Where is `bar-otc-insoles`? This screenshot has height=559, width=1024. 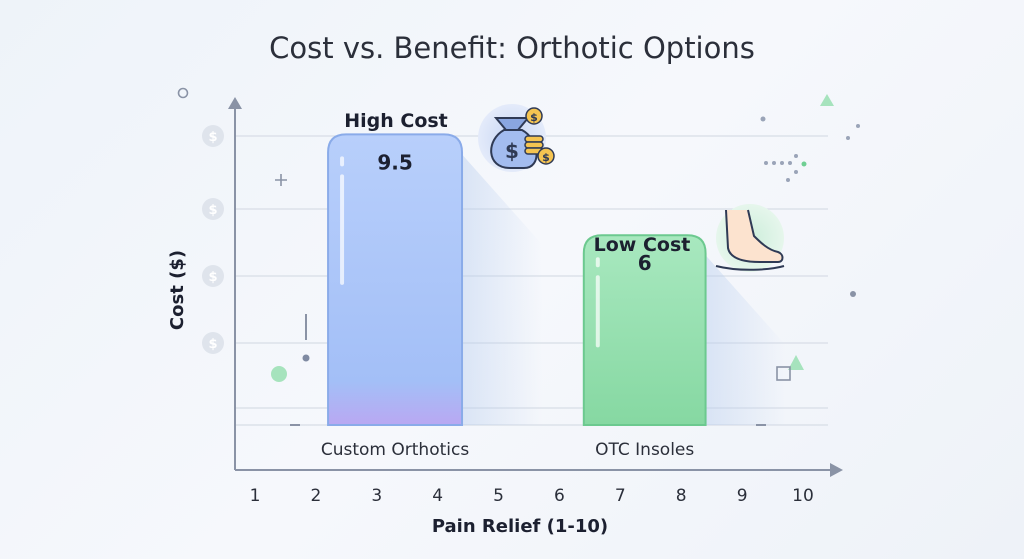
bar-otc-insoles is located at coordinates (644, 330).